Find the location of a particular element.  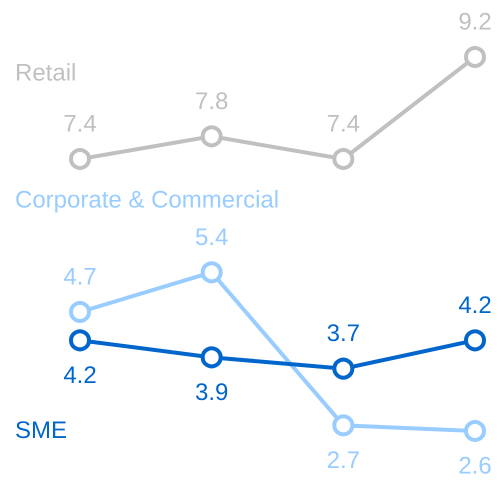

data-label: 4.7 is located at coordinates (80, 277).